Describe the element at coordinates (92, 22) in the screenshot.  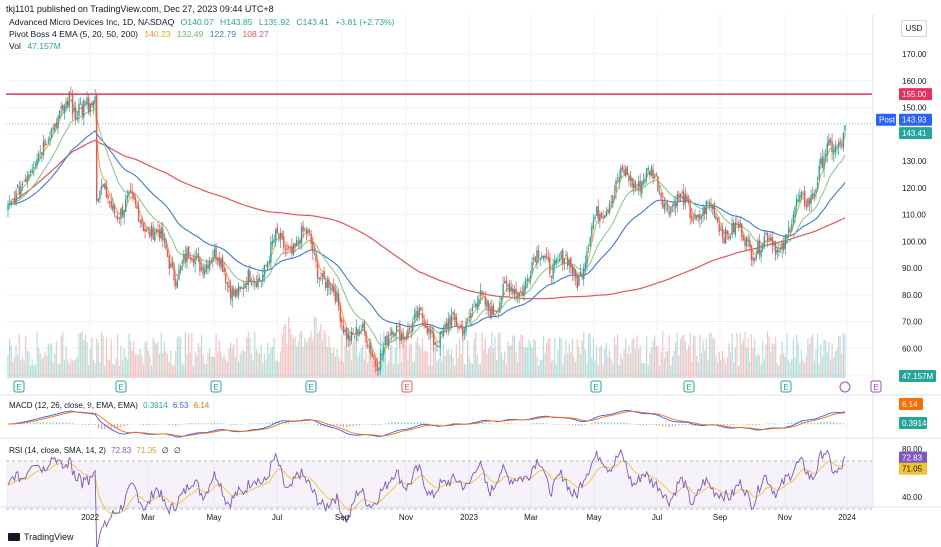
I see `symbol-name: Advanced Micro Devices Inc, 1D, NASDAQ` at that location.